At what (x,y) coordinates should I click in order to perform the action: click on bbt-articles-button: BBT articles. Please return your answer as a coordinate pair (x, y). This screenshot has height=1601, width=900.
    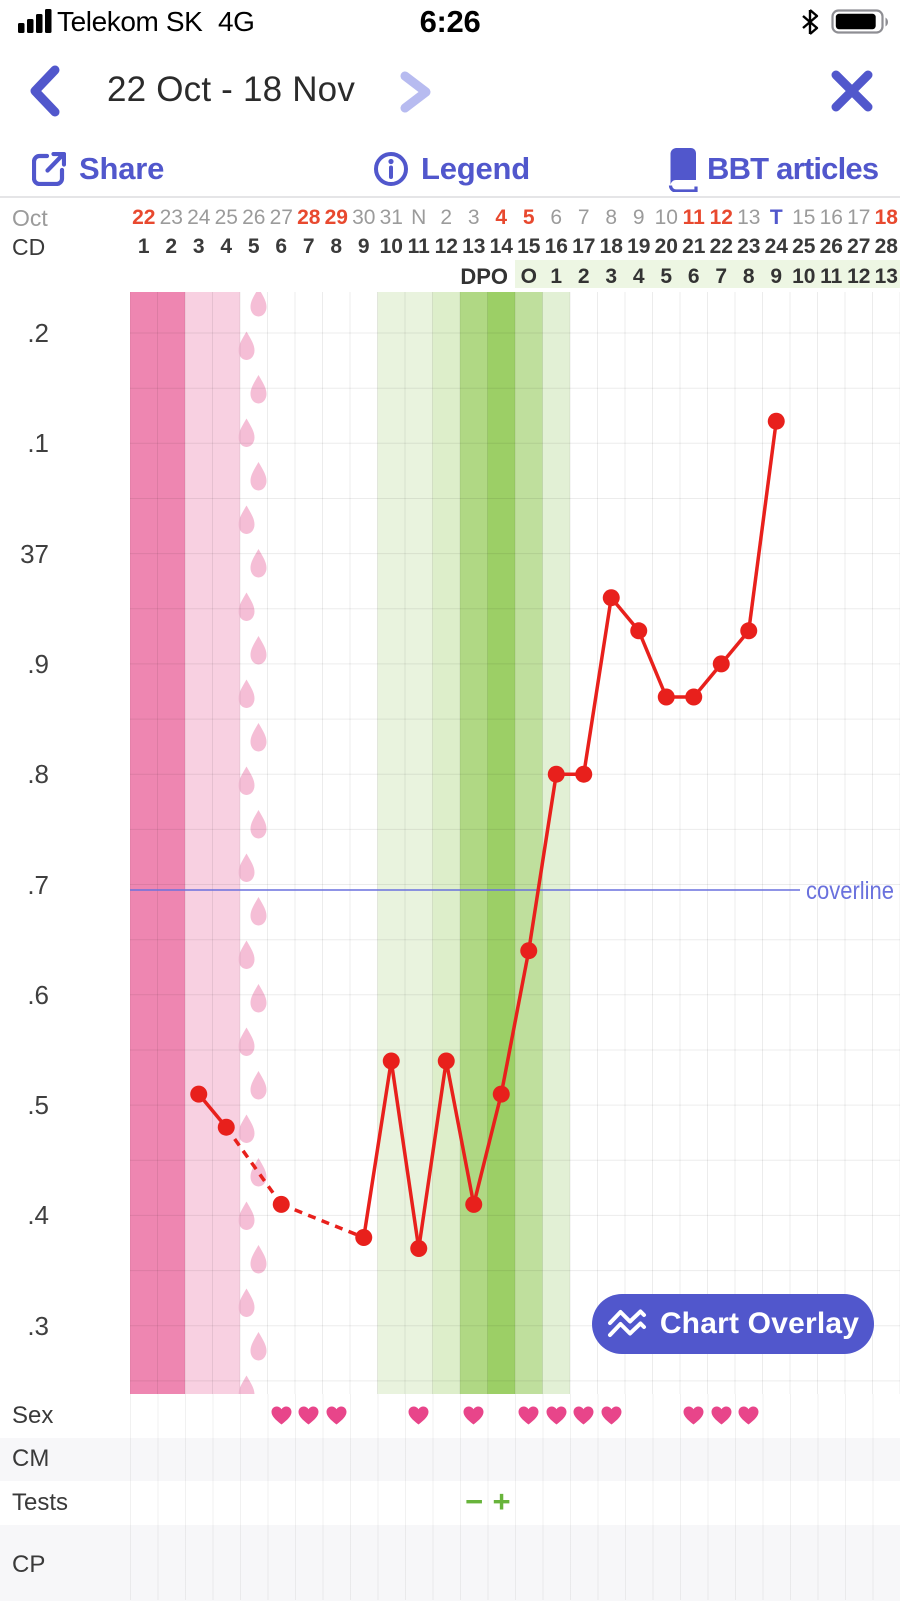
    Looking at the image, I should click on (771, 169).